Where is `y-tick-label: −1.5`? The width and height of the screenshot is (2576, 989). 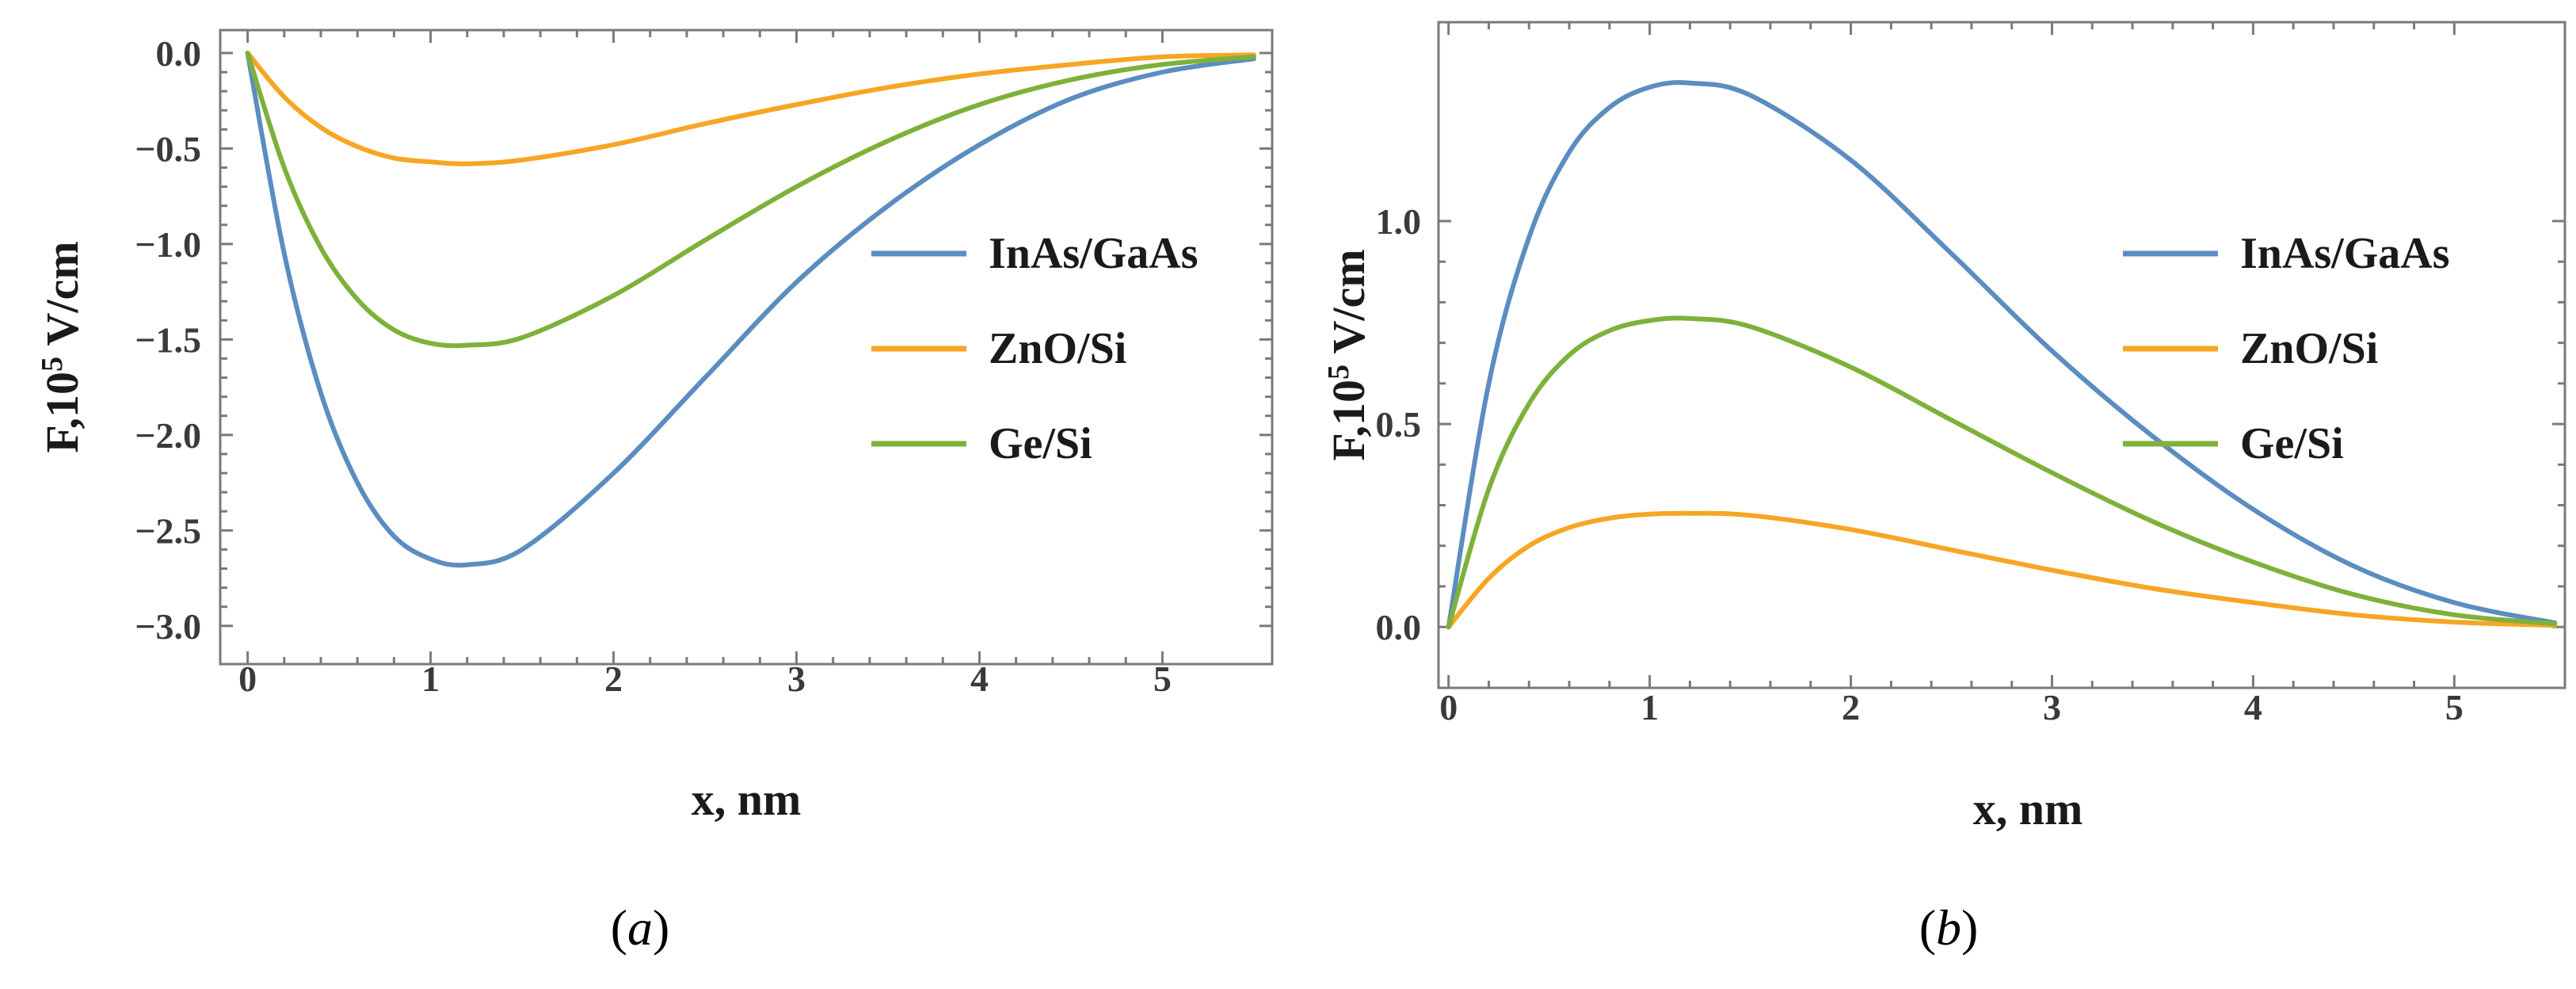
y-tick-label: −1.5 is located at coordinates (168, 339).